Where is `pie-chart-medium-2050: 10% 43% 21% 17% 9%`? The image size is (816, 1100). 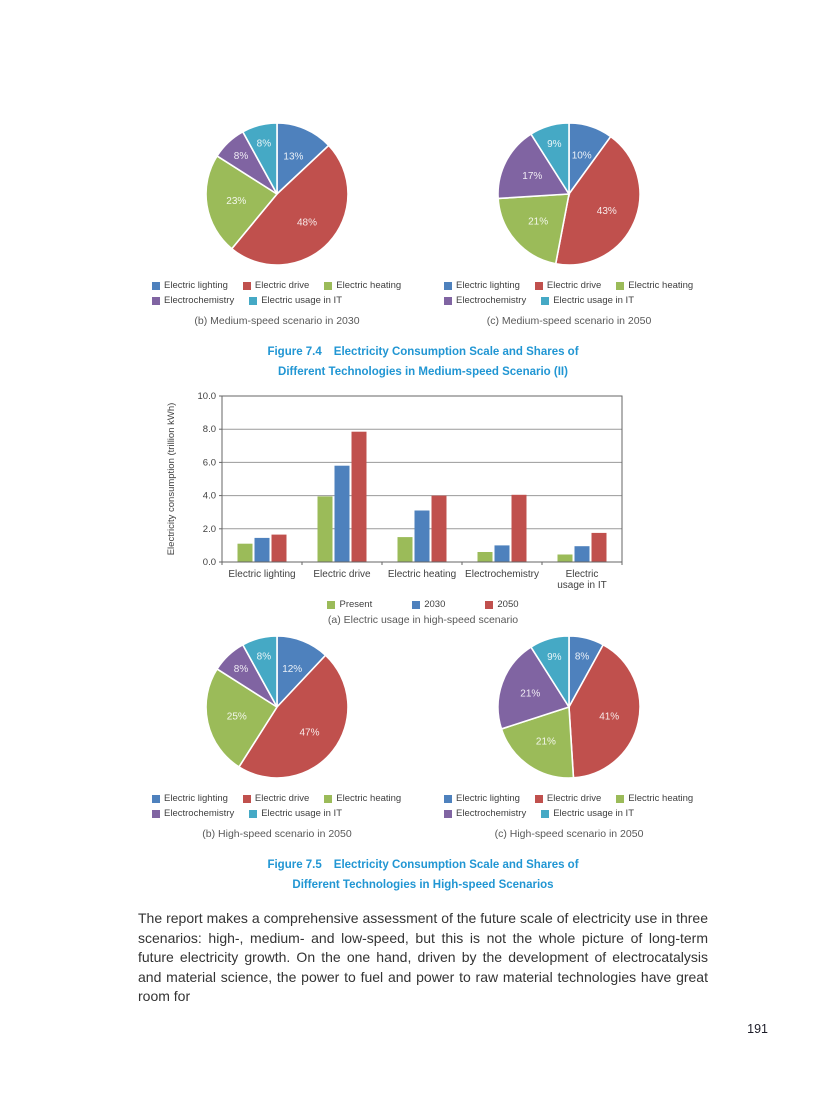 pie-chart-medium-2050: 10% 43% 21% 17% 9% is located at coordinates (569, 194).